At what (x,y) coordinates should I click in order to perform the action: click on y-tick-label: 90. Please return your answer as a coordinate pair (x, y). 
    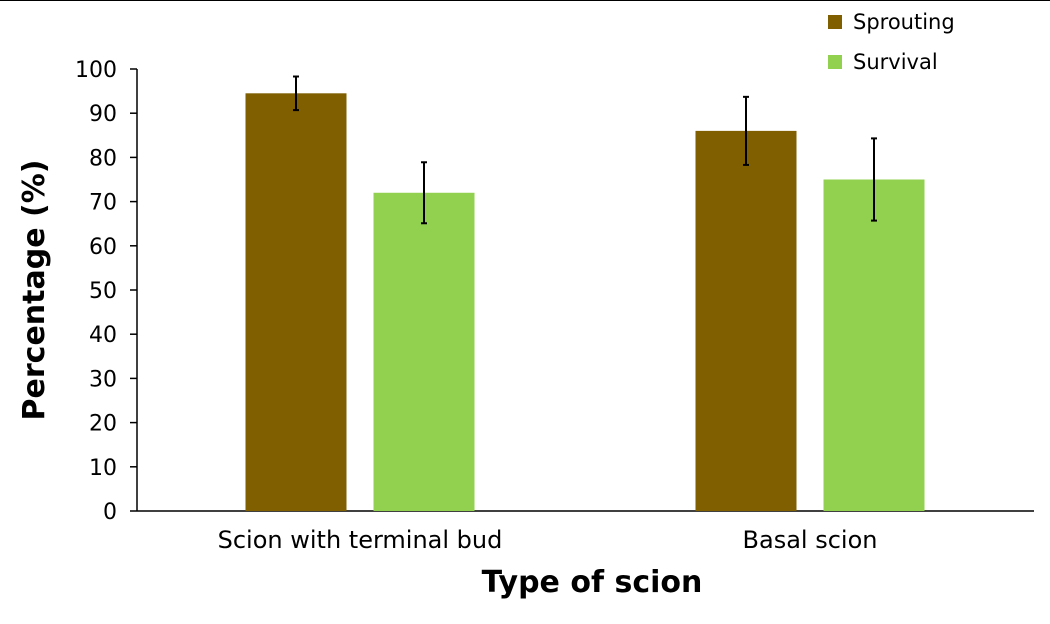
    Looking at the image, I should click on (103, 114).